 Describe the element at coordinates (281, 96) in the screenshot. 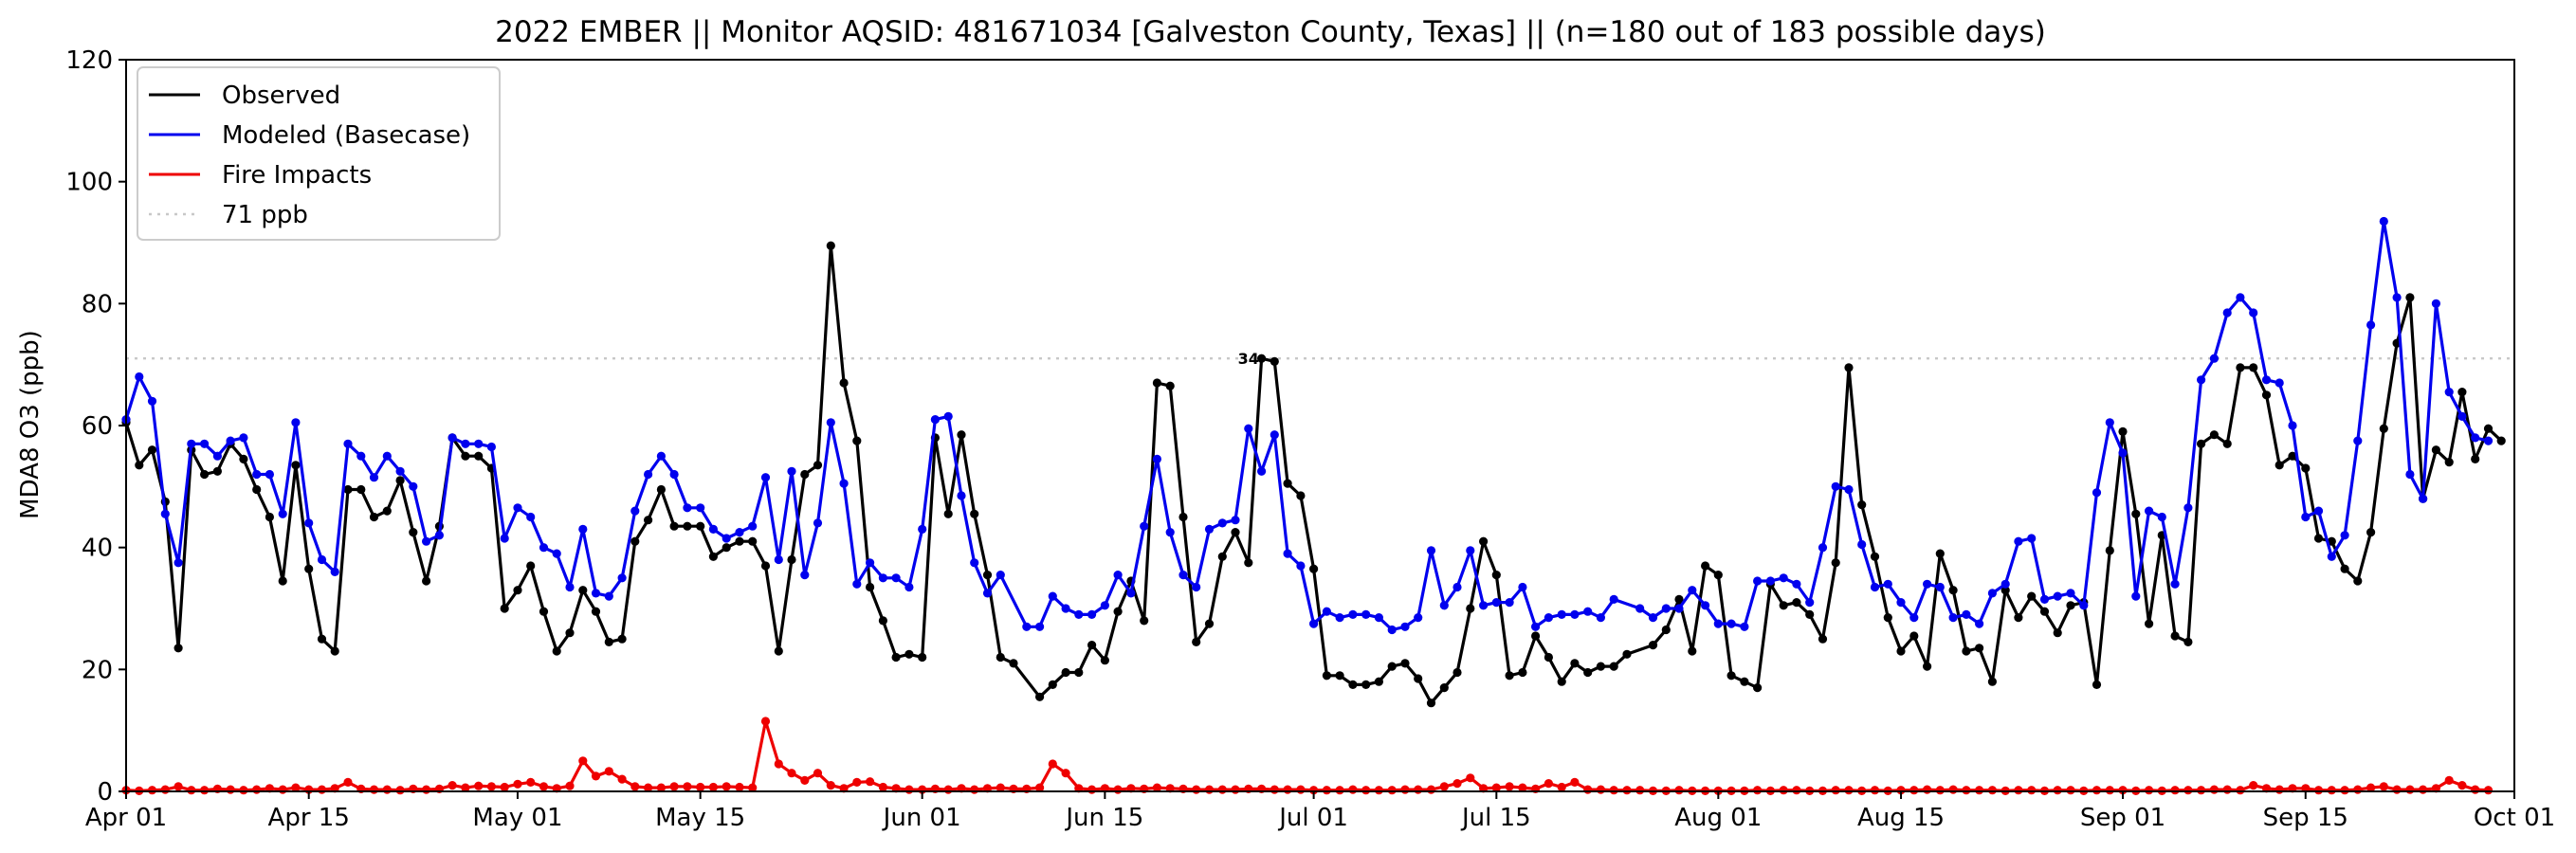

I see `legend-label-observed: Observed` at that location.